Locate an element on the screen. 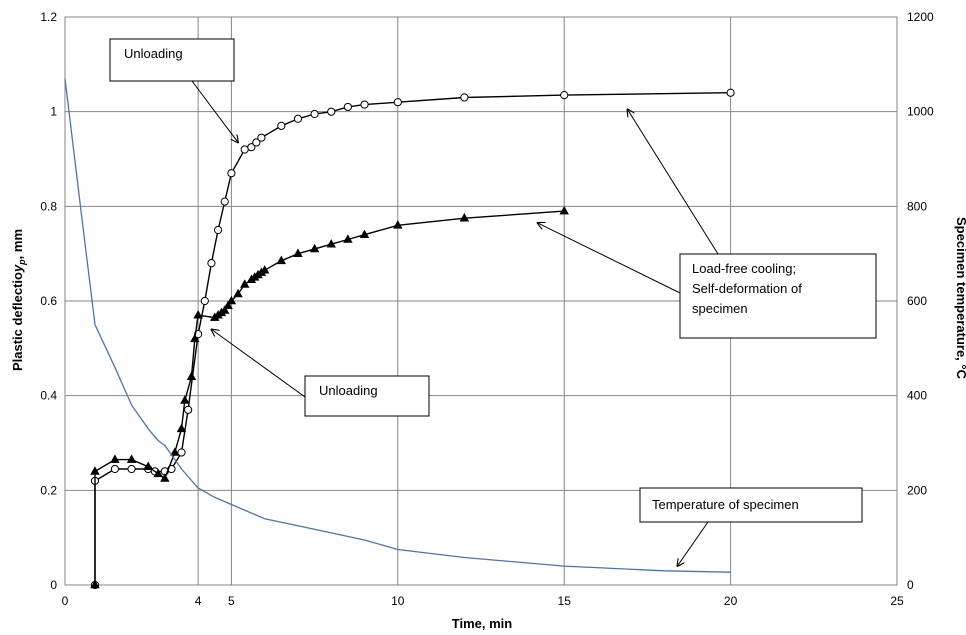 This screenshot has height=635, width=966. x-tick-label: 4 is located at coordinates (198, 601).